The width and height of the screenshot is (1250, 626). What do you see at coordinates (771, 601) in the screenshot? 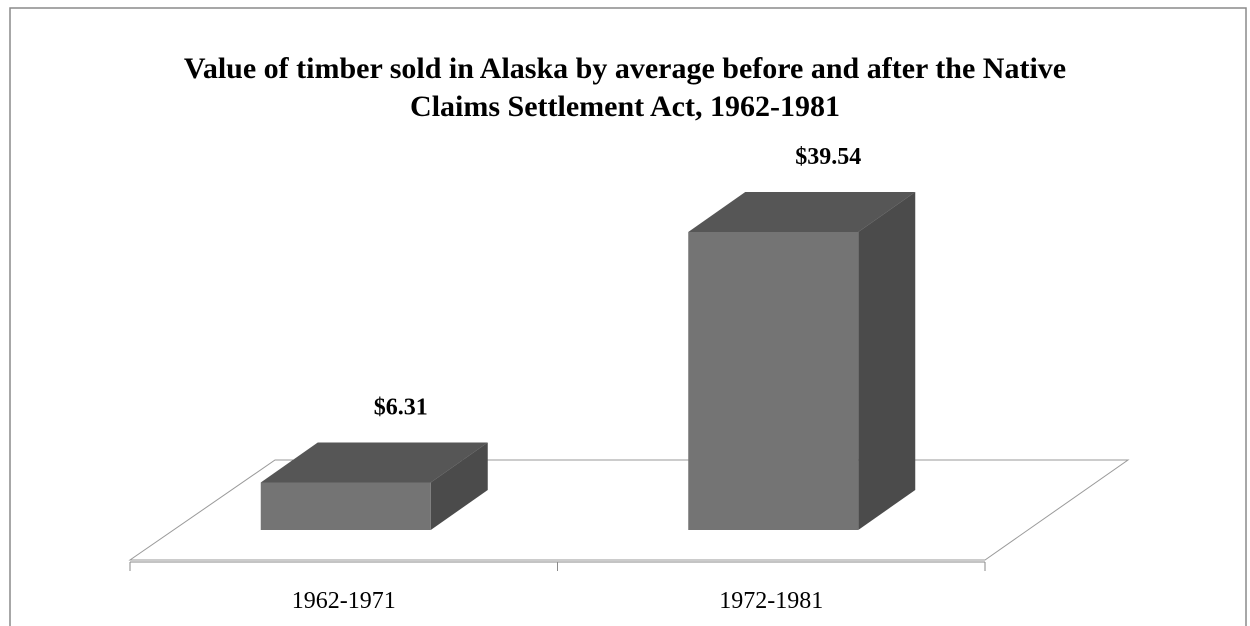
I see `x-tick-label: 1972-1981` at bounding box center [771, 601].